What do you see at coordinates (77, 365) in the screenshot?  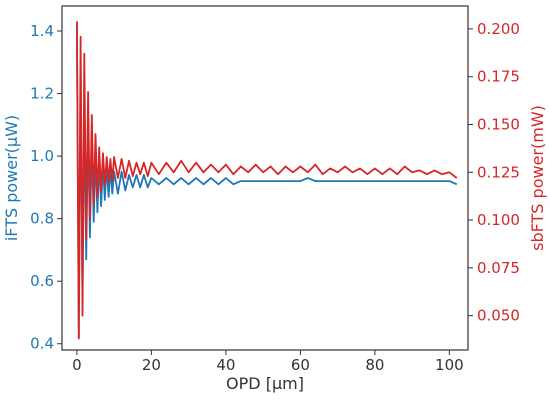 I see `bottom-tick-label: 0` at bounding box center [77, 365].